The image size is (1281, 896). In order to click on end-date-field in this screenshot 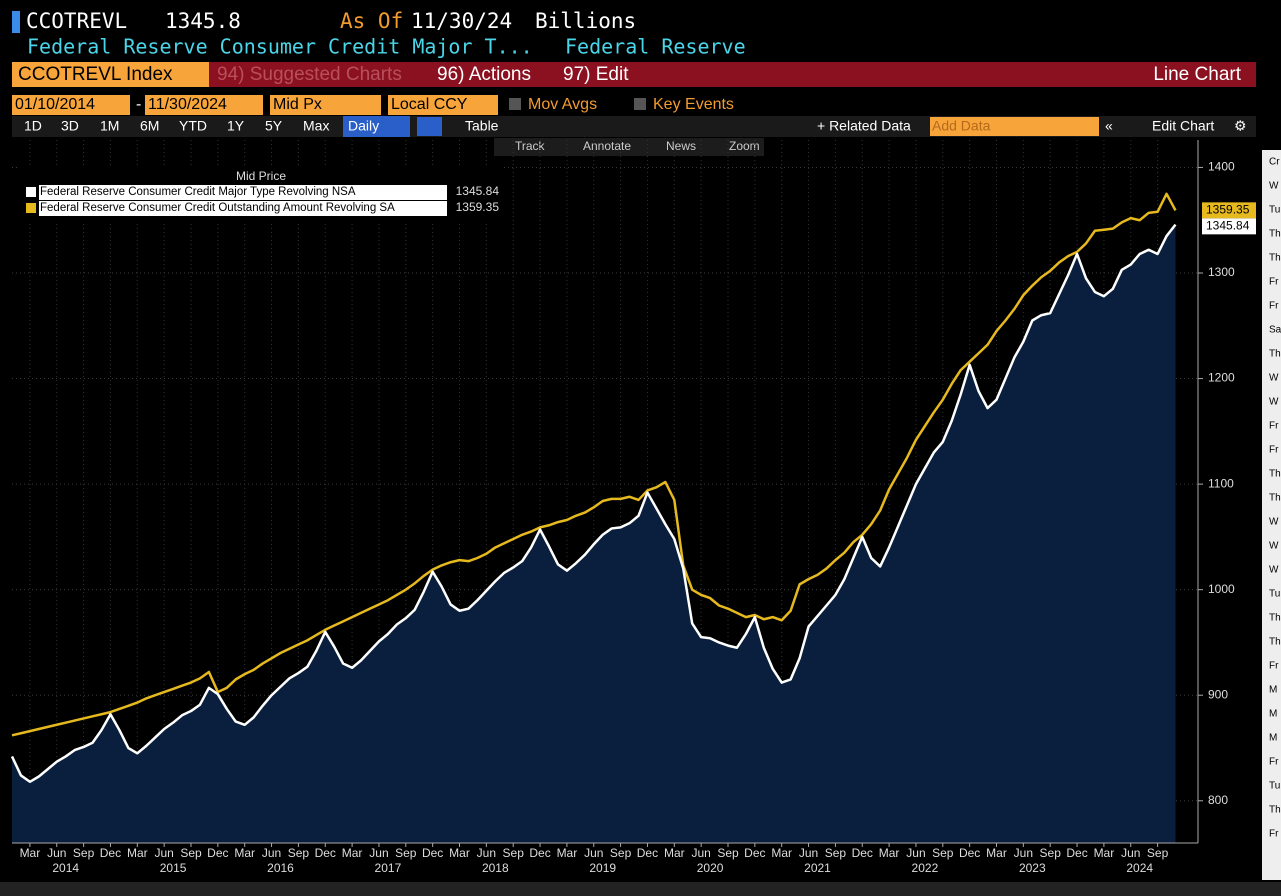, I will do `click(204, 105)`.